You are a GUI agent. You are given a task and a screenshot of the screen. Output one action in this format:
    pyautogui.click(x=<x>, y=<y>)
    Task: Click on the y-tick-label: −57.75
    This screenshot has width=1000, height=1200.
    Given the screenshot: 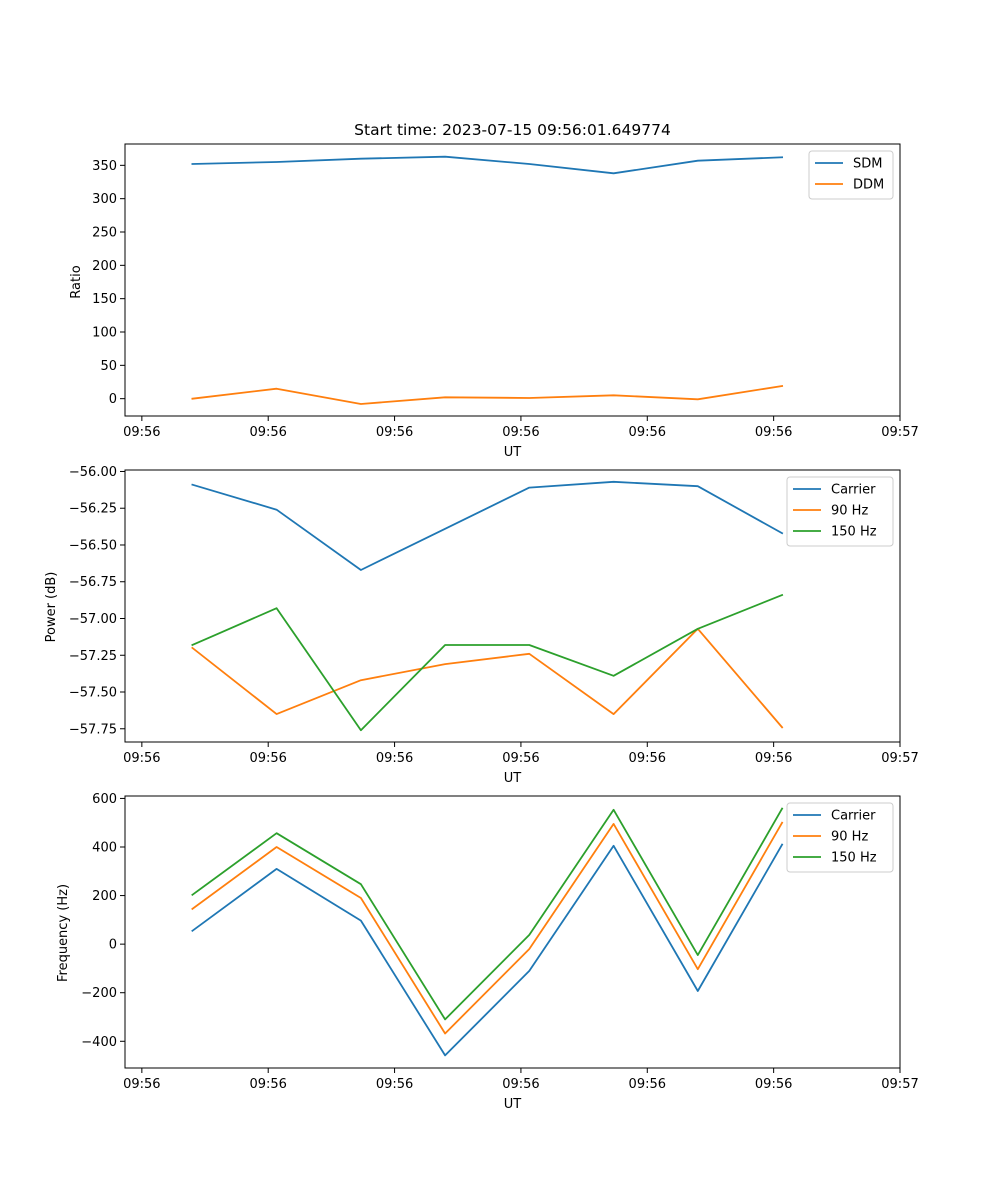 What is the action you would take?
    pyautogui.click(x=93, y=729)
    